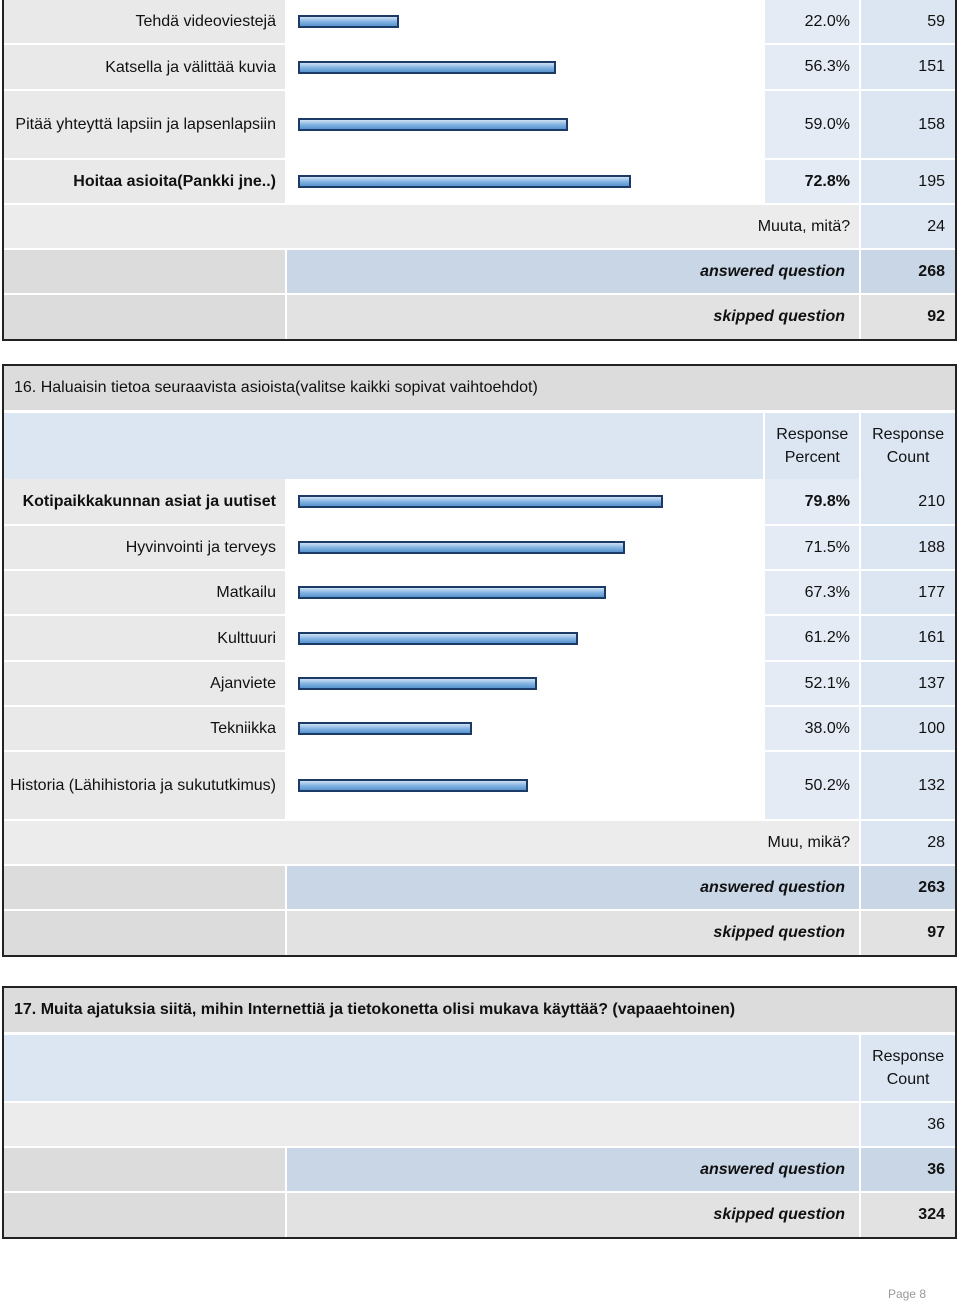  Describe the element at coordinates (811, 547) in the screenshot. I see `response-percent: 71.5%` at that location.